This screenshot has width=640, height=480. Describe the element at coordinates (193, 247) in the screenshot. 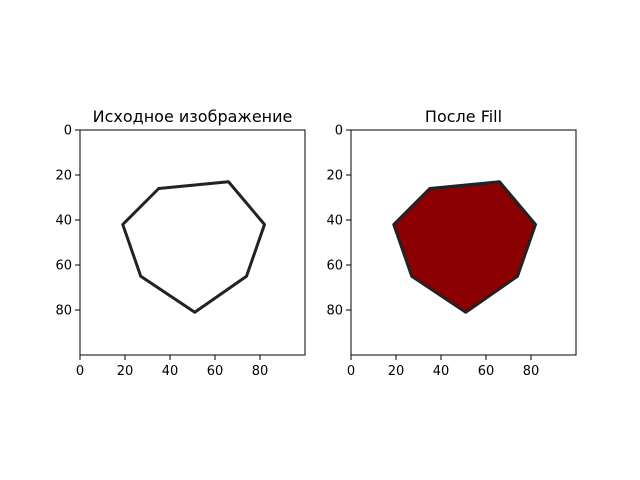

I see `polygon-outline` at that location.